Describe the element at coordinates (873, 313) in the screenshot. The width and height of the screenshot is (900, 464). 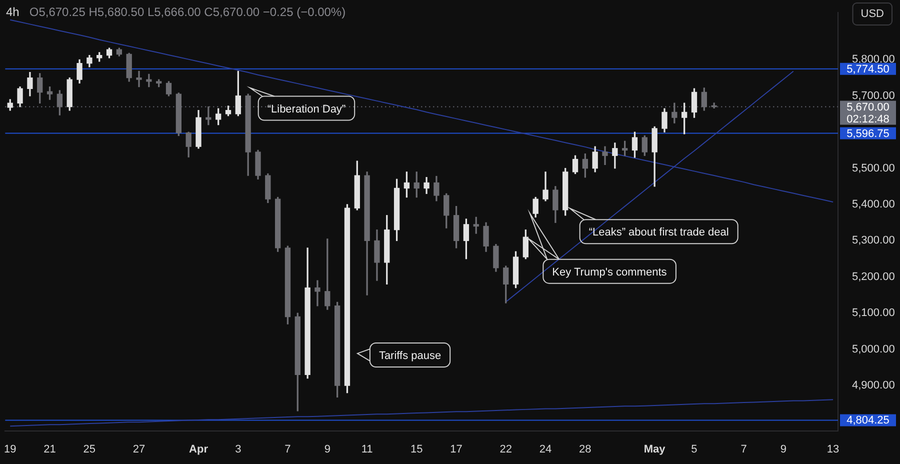
I see `y-tick-label: 5,100.00` at that location.